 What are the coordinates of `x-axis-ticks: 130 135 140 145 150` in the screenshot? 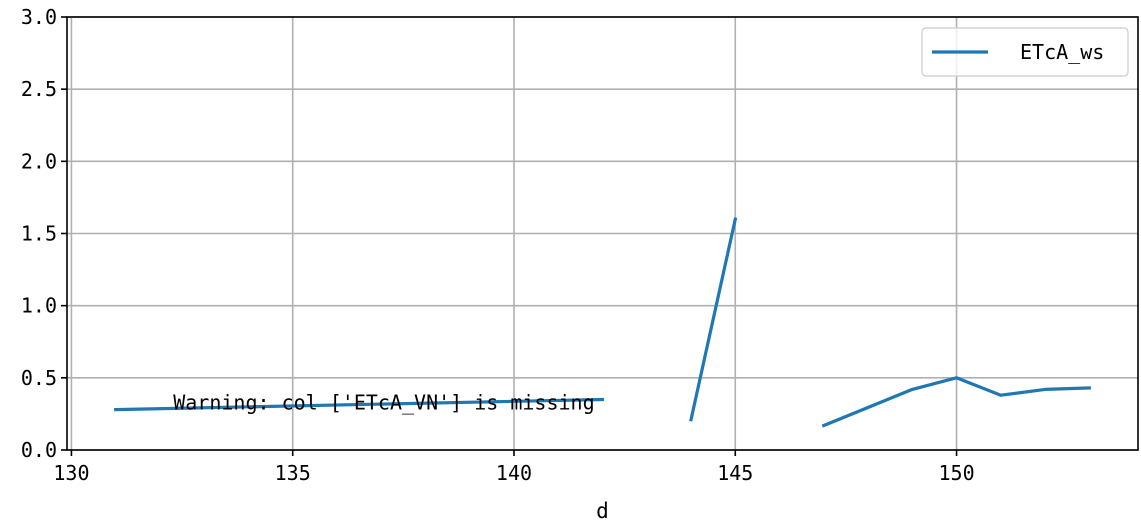 It's located at (514, 467).